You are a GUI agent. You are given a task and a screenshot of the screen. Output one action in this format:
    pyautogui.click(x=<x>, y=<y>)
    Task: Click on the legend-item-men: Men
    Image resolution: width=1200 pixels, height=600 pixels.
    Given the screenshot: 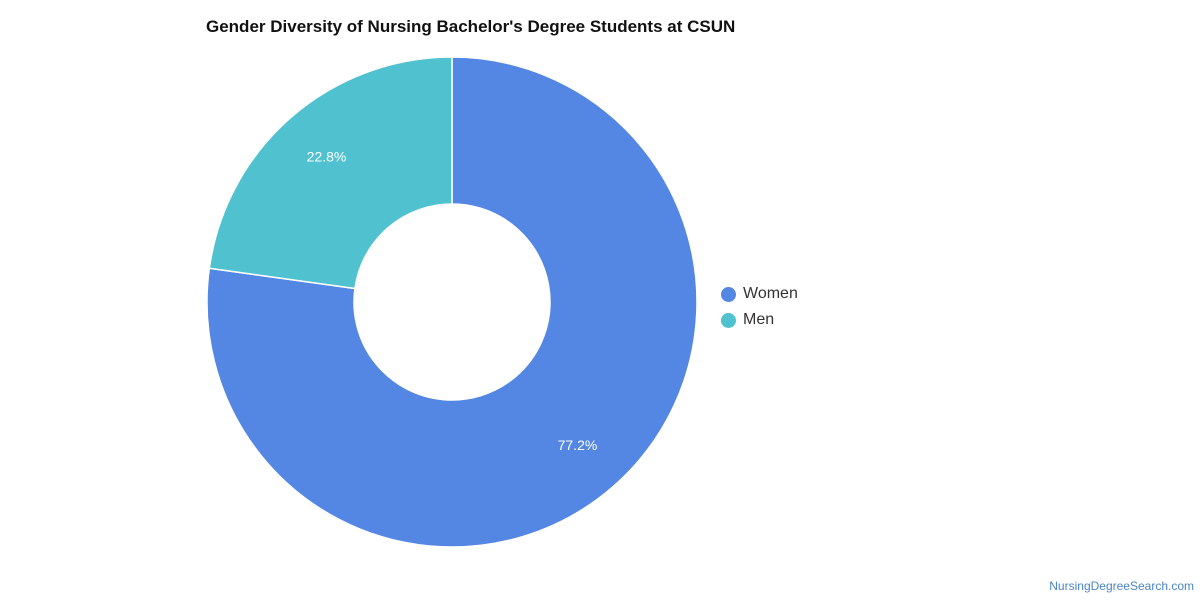 What is the action you would take?
    pyautogui.click(x=759, y=320)
    